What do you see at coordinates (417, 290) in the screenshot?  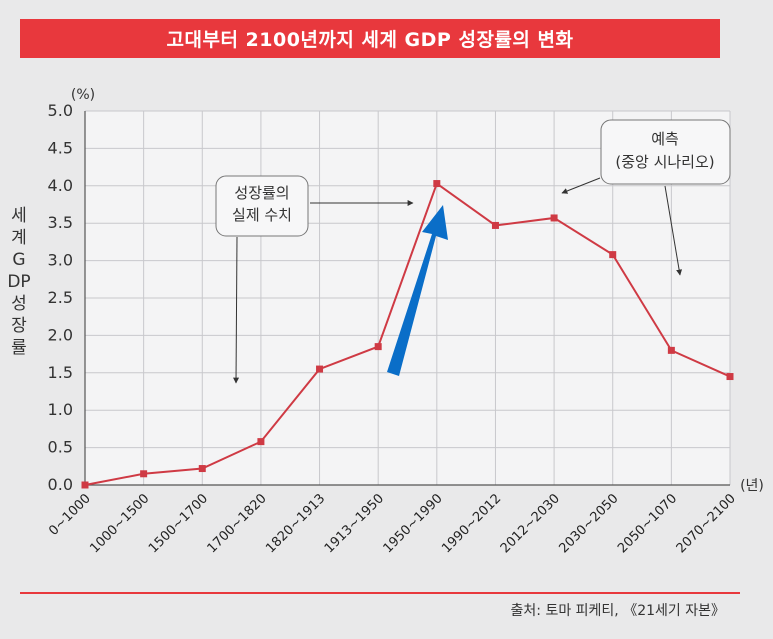 I see `highlight-arrow` at bounding box center [417, 290].